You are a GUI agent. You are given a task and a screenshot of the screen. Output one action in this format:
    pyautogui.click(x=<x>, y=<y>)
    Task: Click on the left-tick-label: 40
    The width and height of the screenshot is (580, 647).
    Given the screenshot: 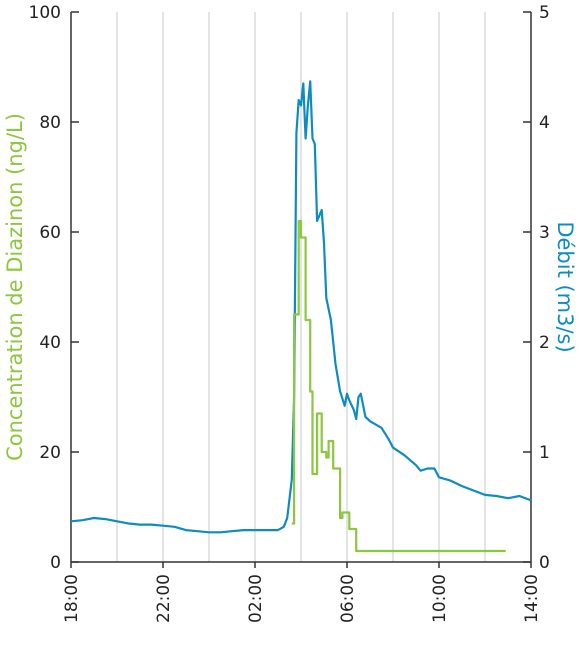 What is the action you would take?
    pyautogui.click(x=50, y=343)
    